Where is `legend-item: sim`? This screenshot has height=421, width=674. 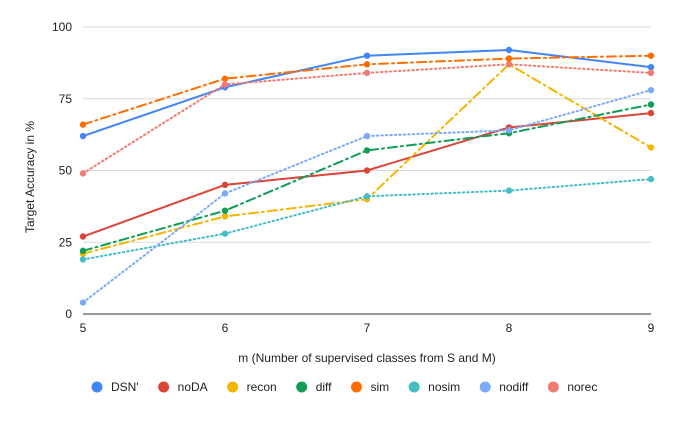
legend-item: sim is located at coordinates (370, 387).